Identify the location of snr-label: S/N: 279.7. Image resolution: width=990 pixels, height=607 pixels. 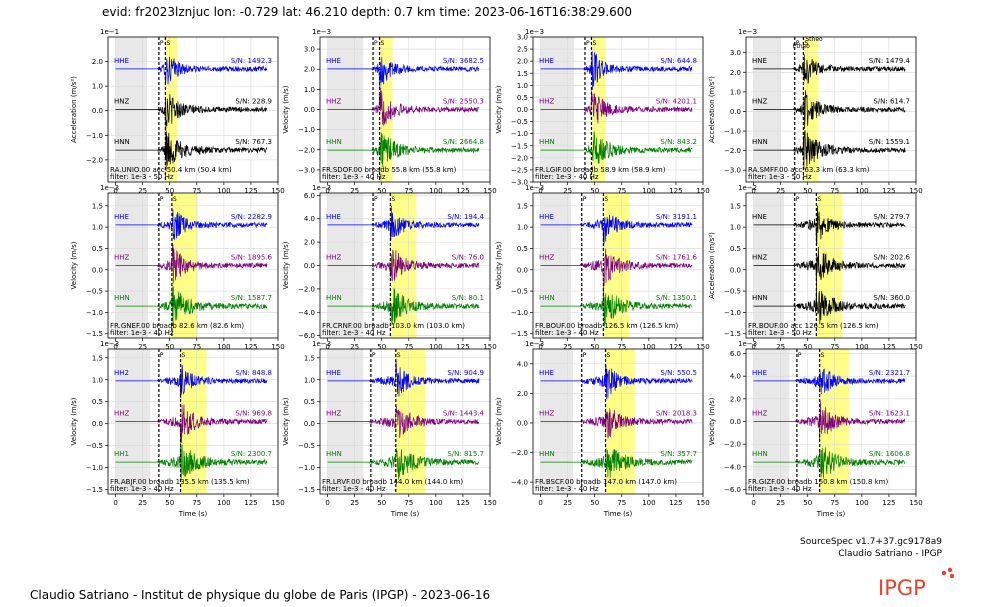
(891, 217).